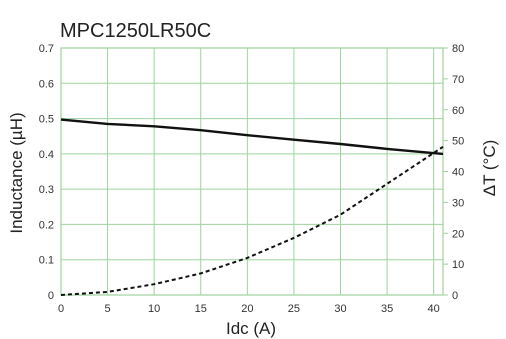 Image resolution: width=506 pixels, height=339 pixels. What do you see at coordinates (46, 155) in the screenshot?
I see `y-tick-label: 0.4` at bounding box center [46, 155].